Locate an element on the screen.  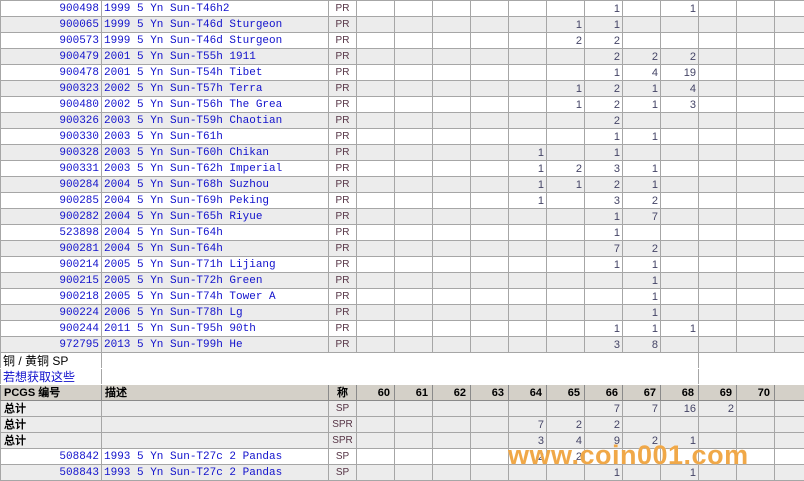
description-cell: 2002 5 Yn Sun-T56h The Grea is located at coordinates (215, 104).